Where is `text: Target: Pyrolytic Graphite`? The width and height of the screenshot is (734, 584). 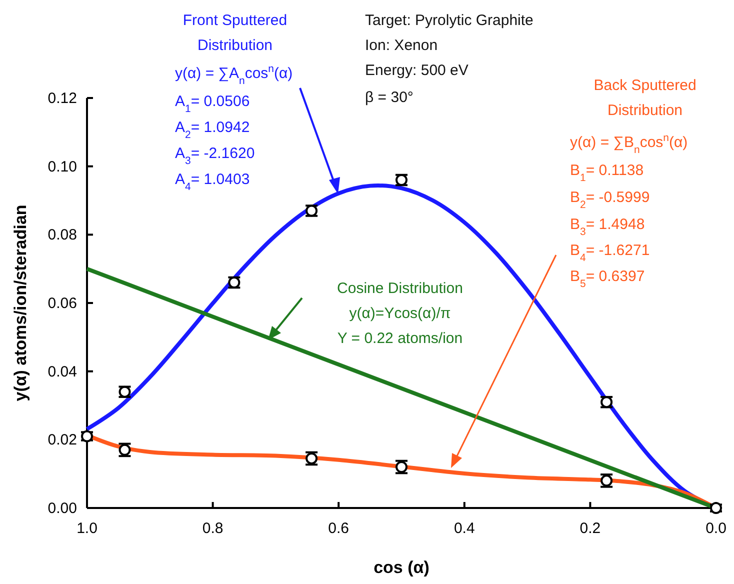
text: Target: Pyrolytic Graphite is located at coordinates (449, 20).